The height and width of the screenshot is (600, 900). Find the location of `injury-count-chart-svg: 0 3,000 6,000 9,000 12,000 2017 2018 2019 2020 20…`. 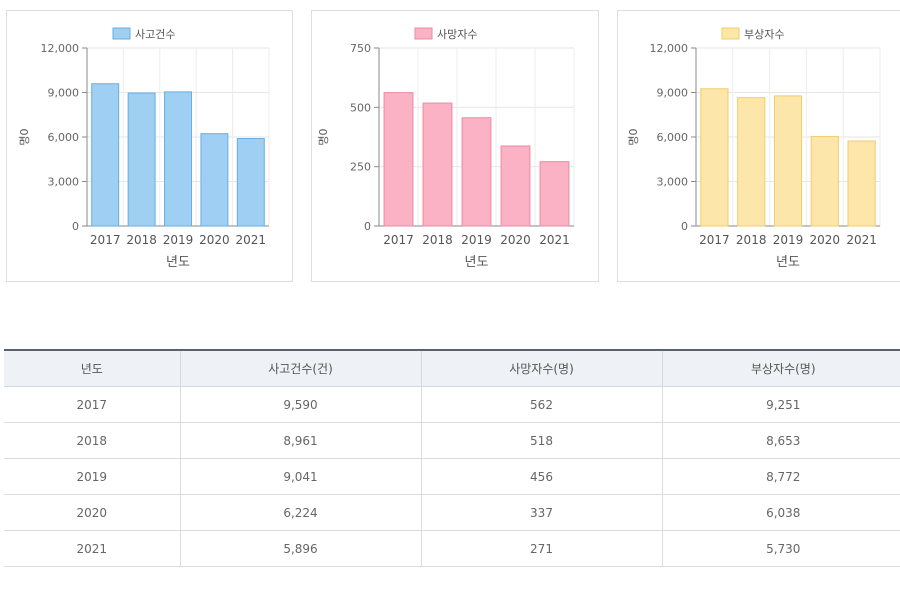

injury-count-chart-svg: 0 3,000 6,000 9,000 12,000 2017 2018 2019 2020 20… is located at coordinates (754, 148).